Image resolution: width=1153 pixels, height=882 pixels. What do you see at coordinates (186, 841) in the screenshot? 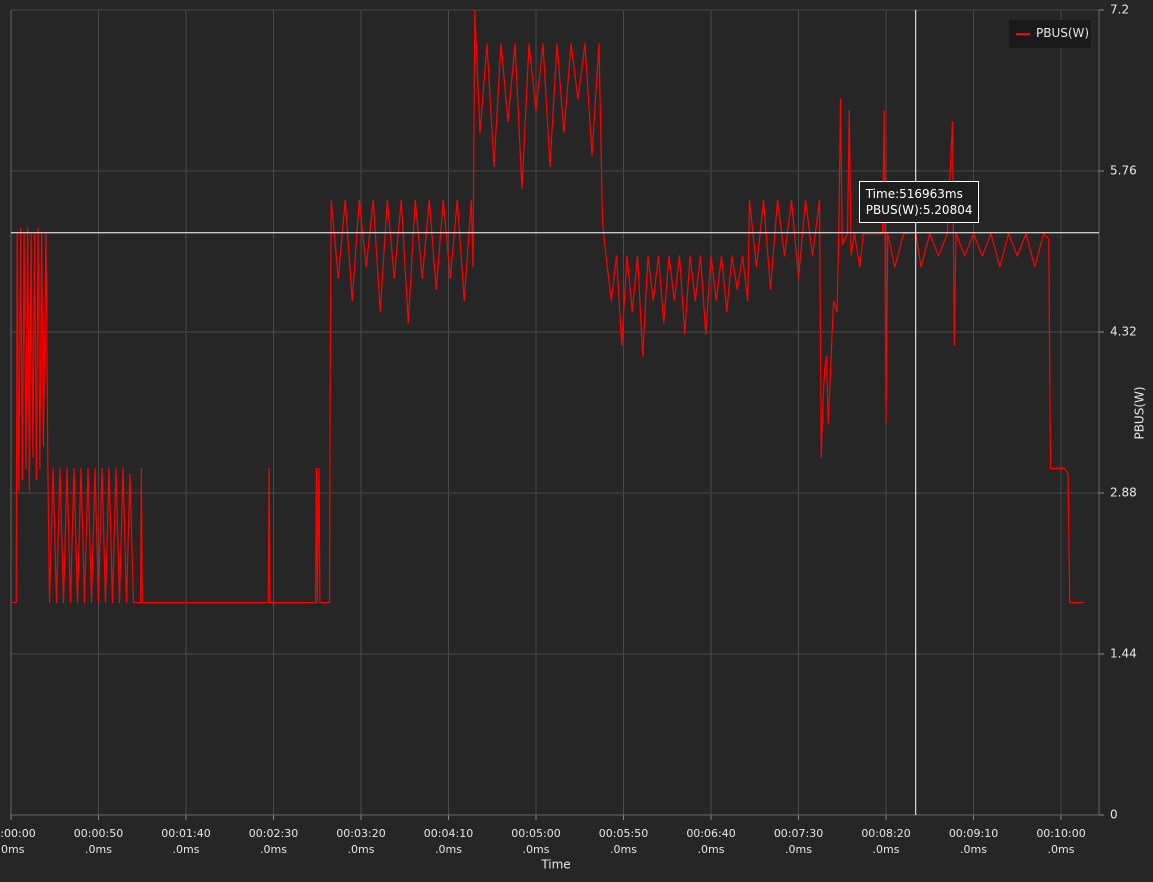
I see `x-tick-label: 00:01:40 .0ms` at bounding box center [186, 841].